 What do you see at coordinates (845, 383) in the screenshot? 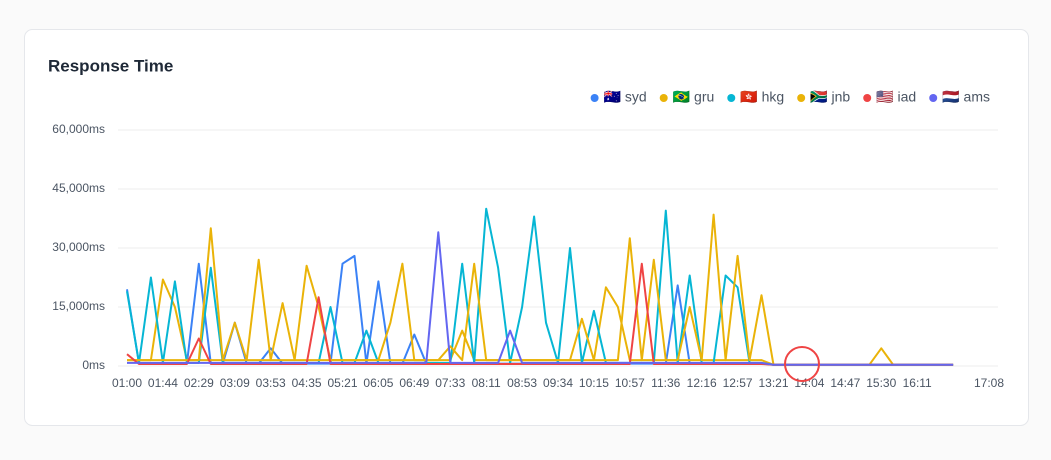
I see `x-tick-label: 14:47` at bounding box center [845, 383].